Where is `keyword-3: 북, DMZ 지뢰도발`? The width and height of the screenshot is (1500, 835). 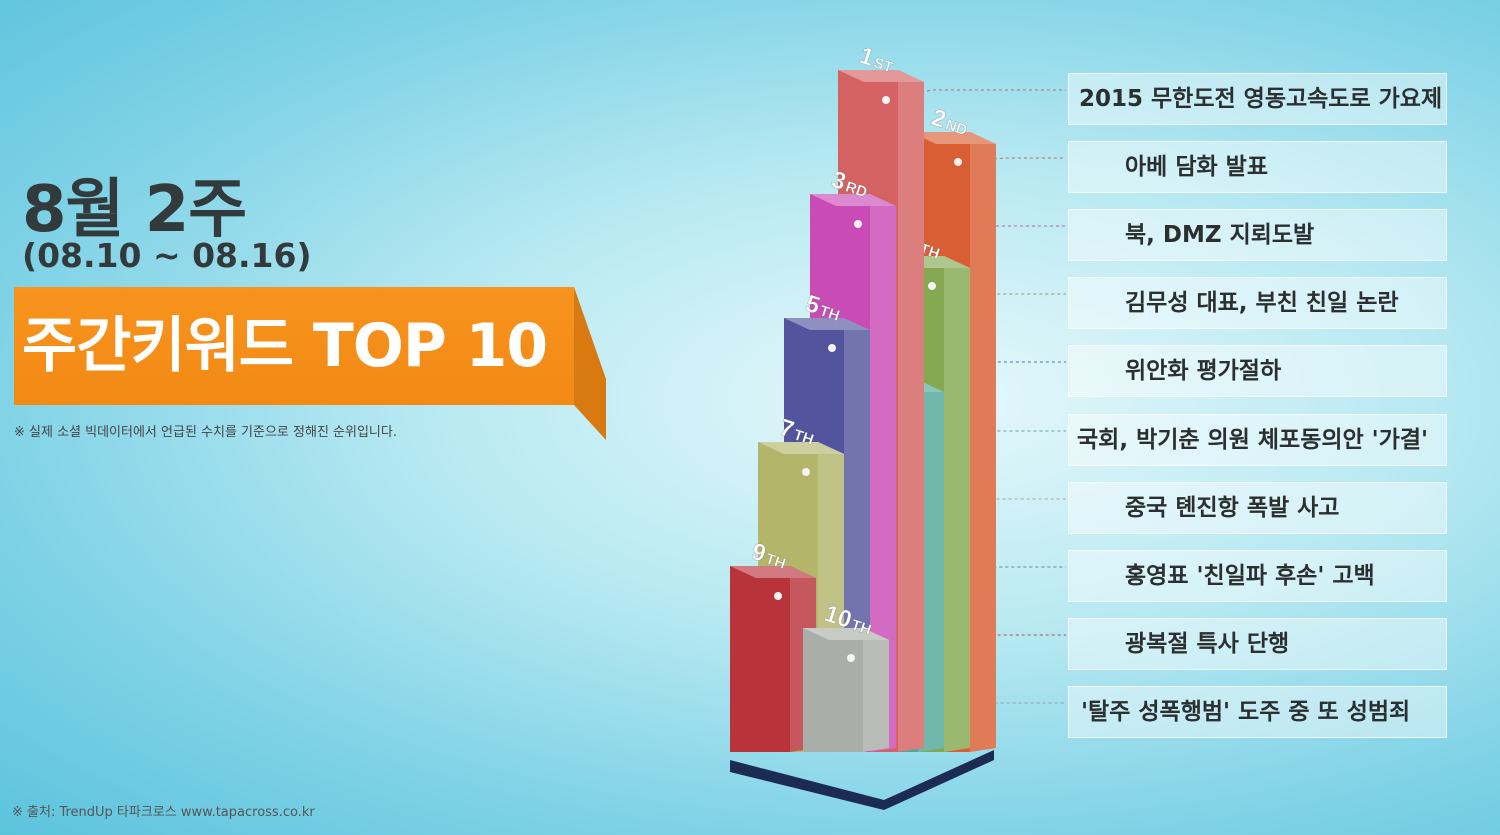 keyword-3: 북, DMZ 지뢰도발 is located at coordinates (1257, 235).